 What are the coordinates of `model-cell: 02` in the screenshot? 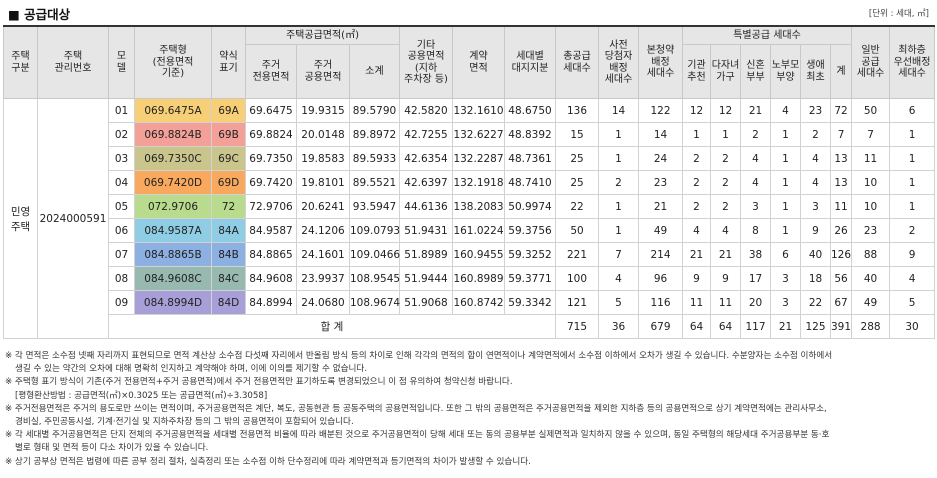 It's located at (121, 134).